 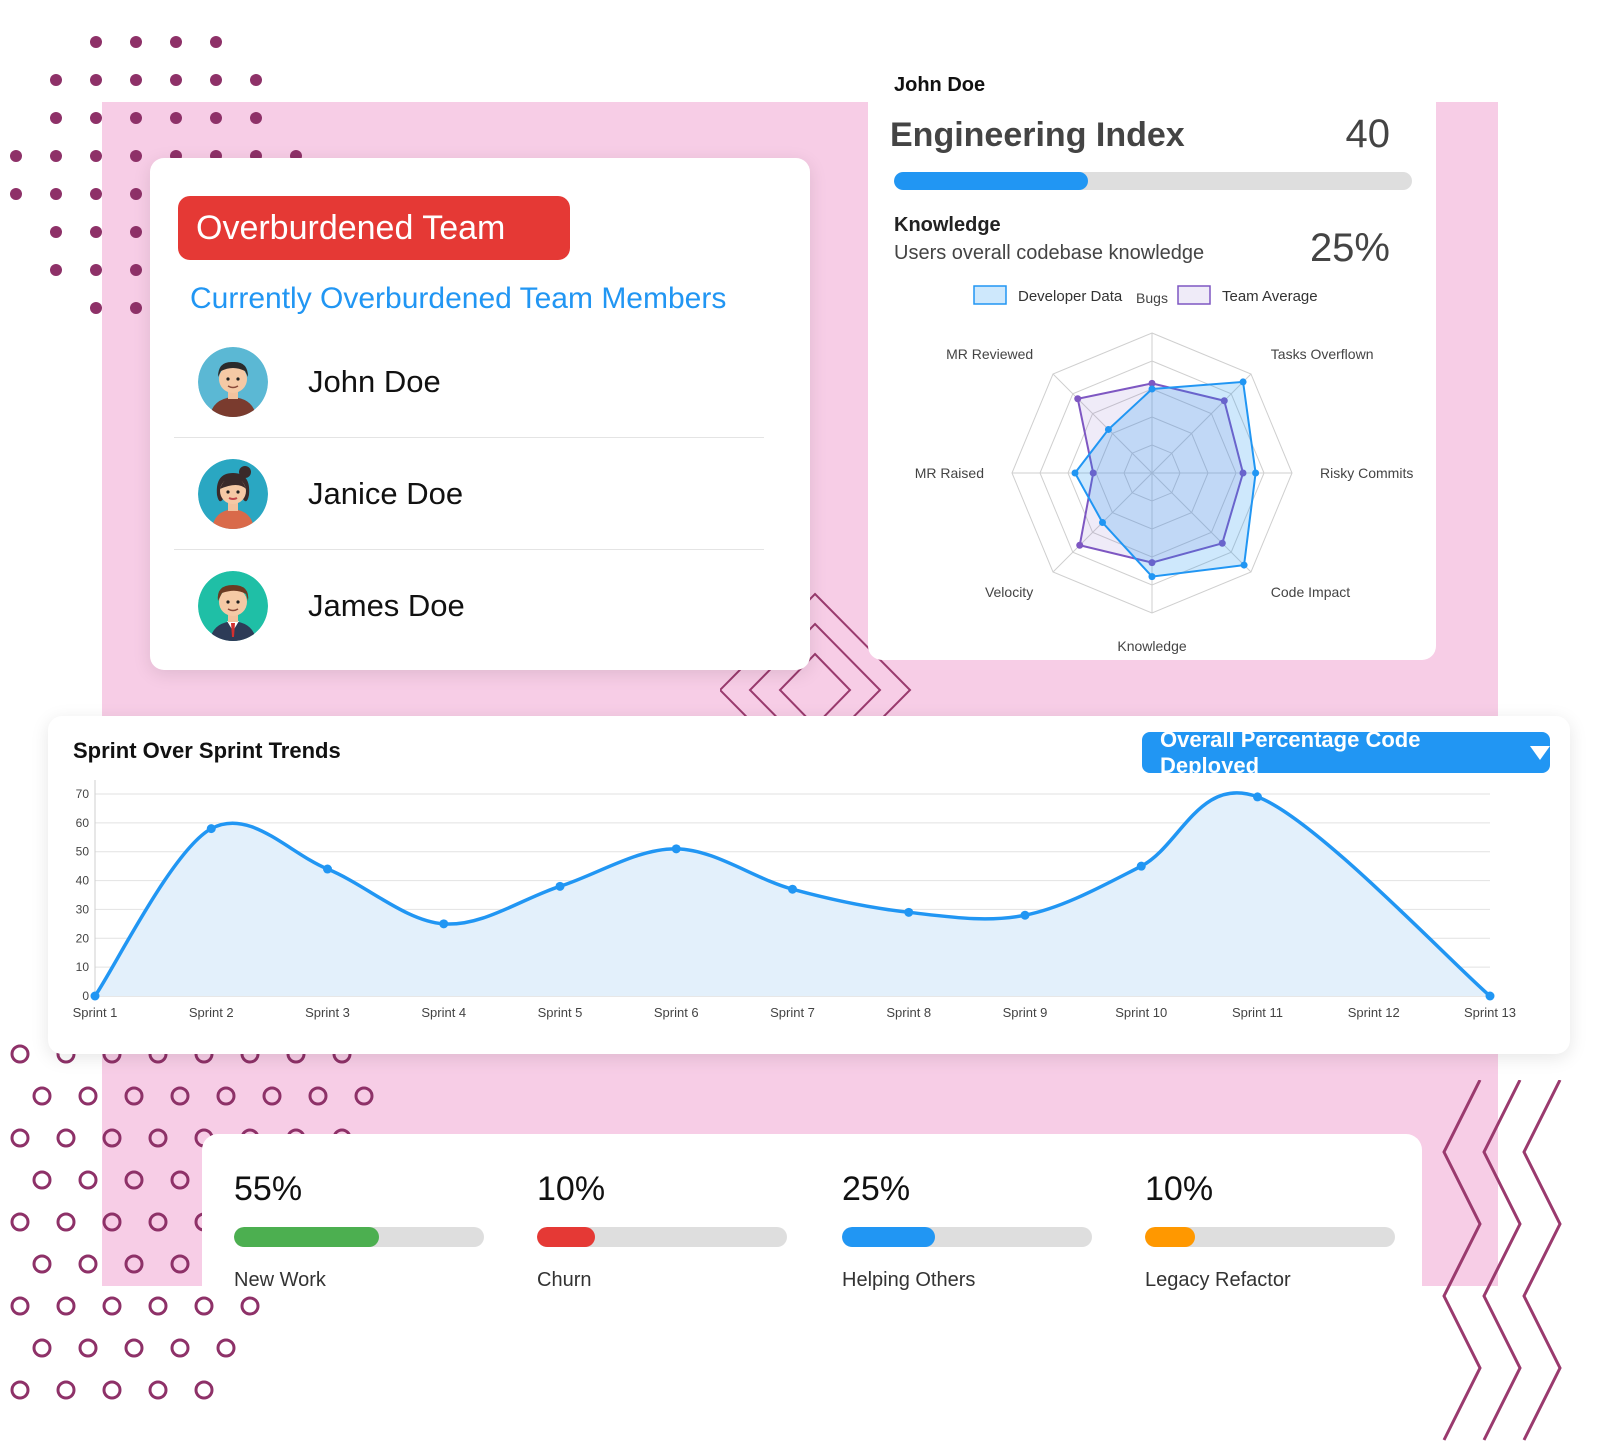 What do you see at coordinates (156, 175) in the screenshot?
I see `decorative-dots-pattern` at bounding box center [156, 175].